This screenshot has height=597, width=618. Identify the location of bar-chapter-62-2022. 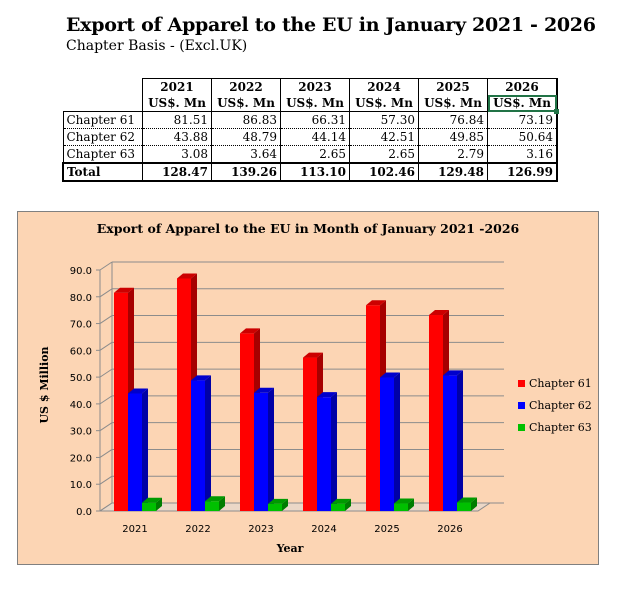
(201, 443).